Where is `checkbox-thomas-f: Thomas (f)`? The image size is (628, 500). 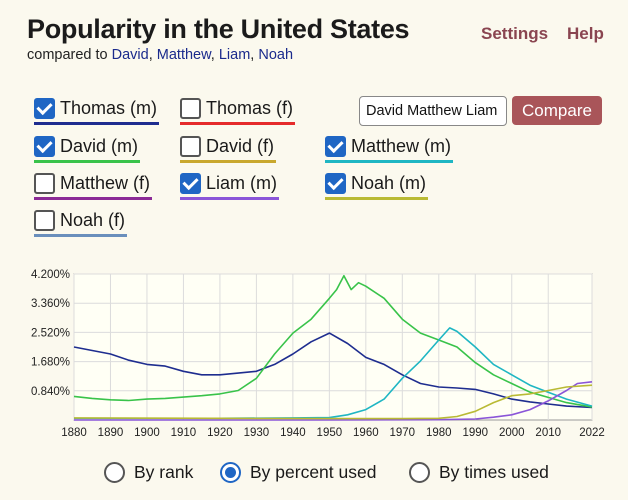
checkbox-thomas-f: Thomas (f) is located at coordinates (238, 110).